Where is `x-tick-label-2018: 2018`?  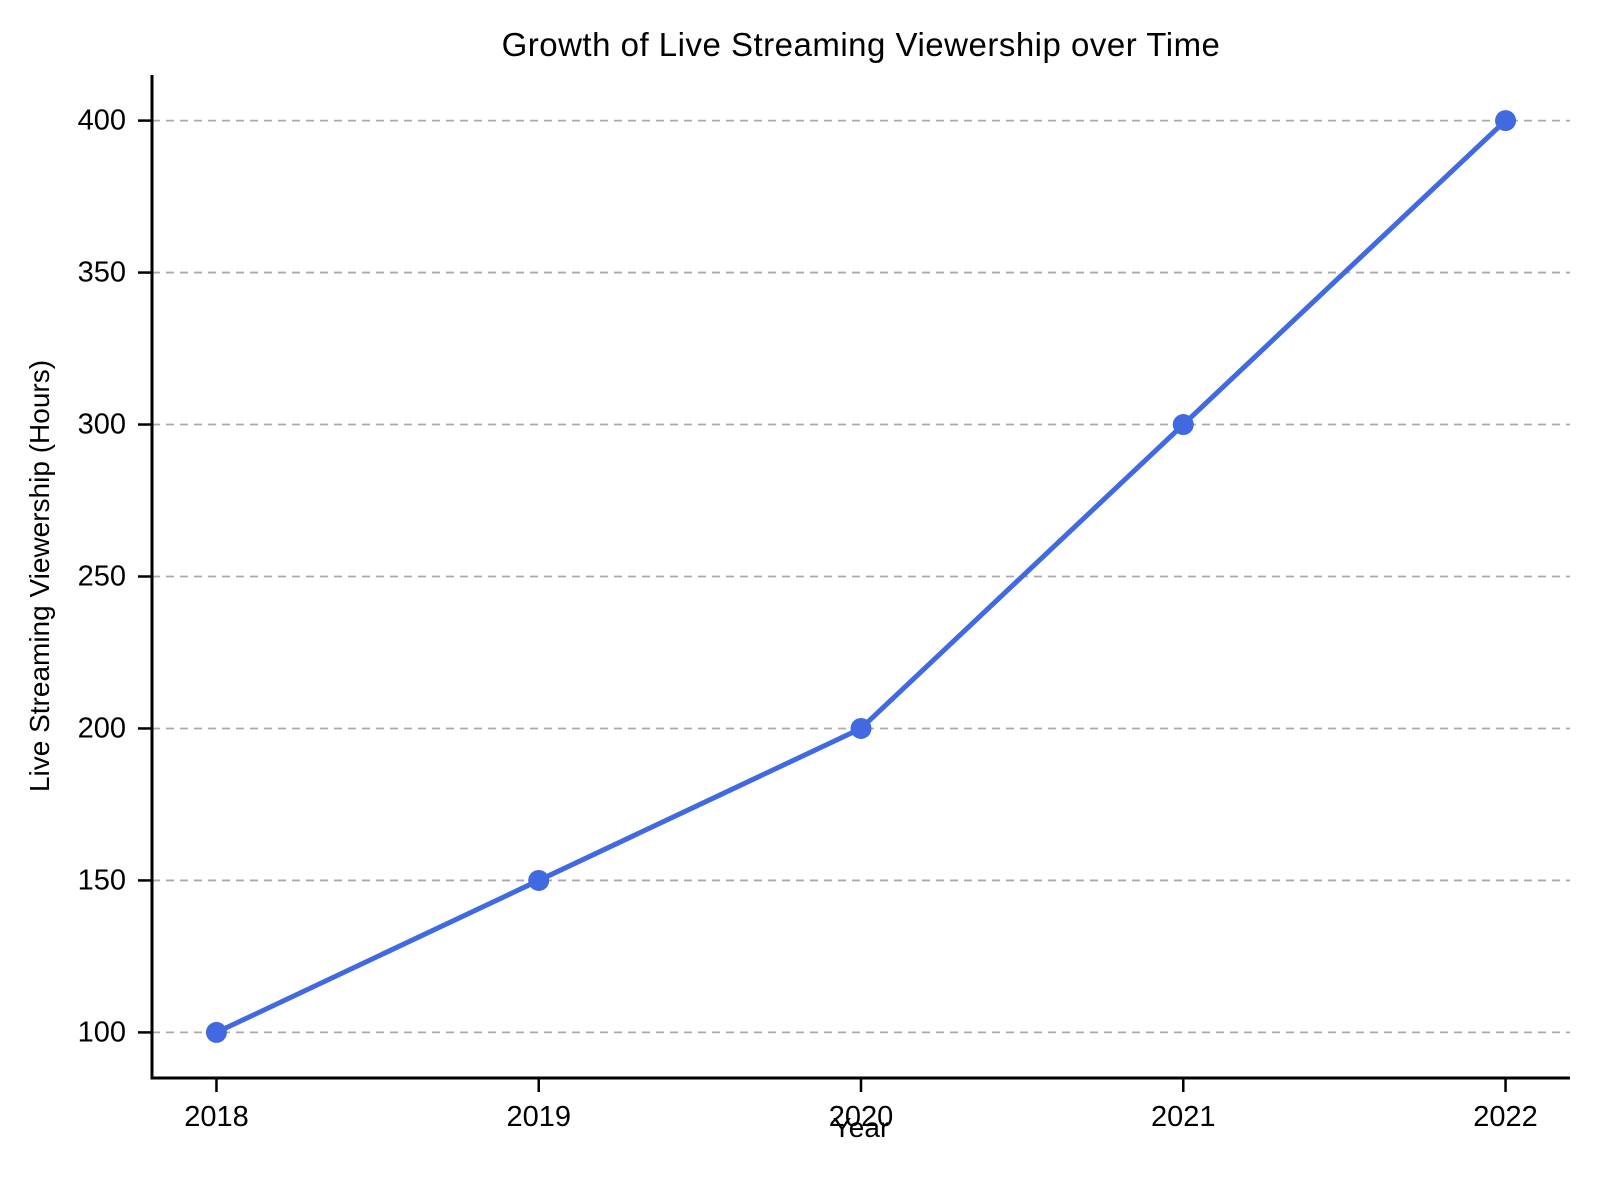 x-tick-label-2018: 2018 is located at coordinates (216, 1117).